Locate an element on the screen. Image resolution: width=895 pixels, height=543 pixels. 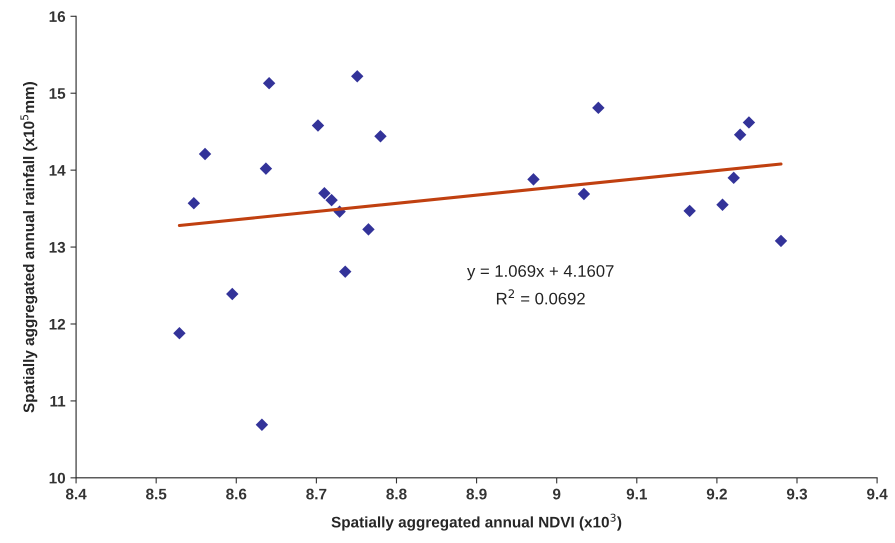
x-axis-title: Spatially aggregated annual NDVI (x10$^{3}$) is located at coordinates (477, 522).